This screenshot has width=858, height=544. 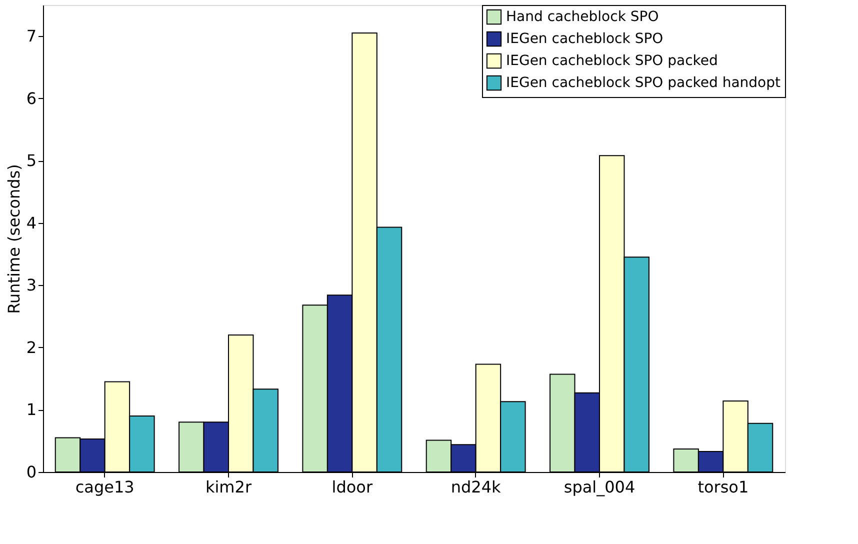 I want to click on x-tick-label: spal_004, so click(x=600, y=487).